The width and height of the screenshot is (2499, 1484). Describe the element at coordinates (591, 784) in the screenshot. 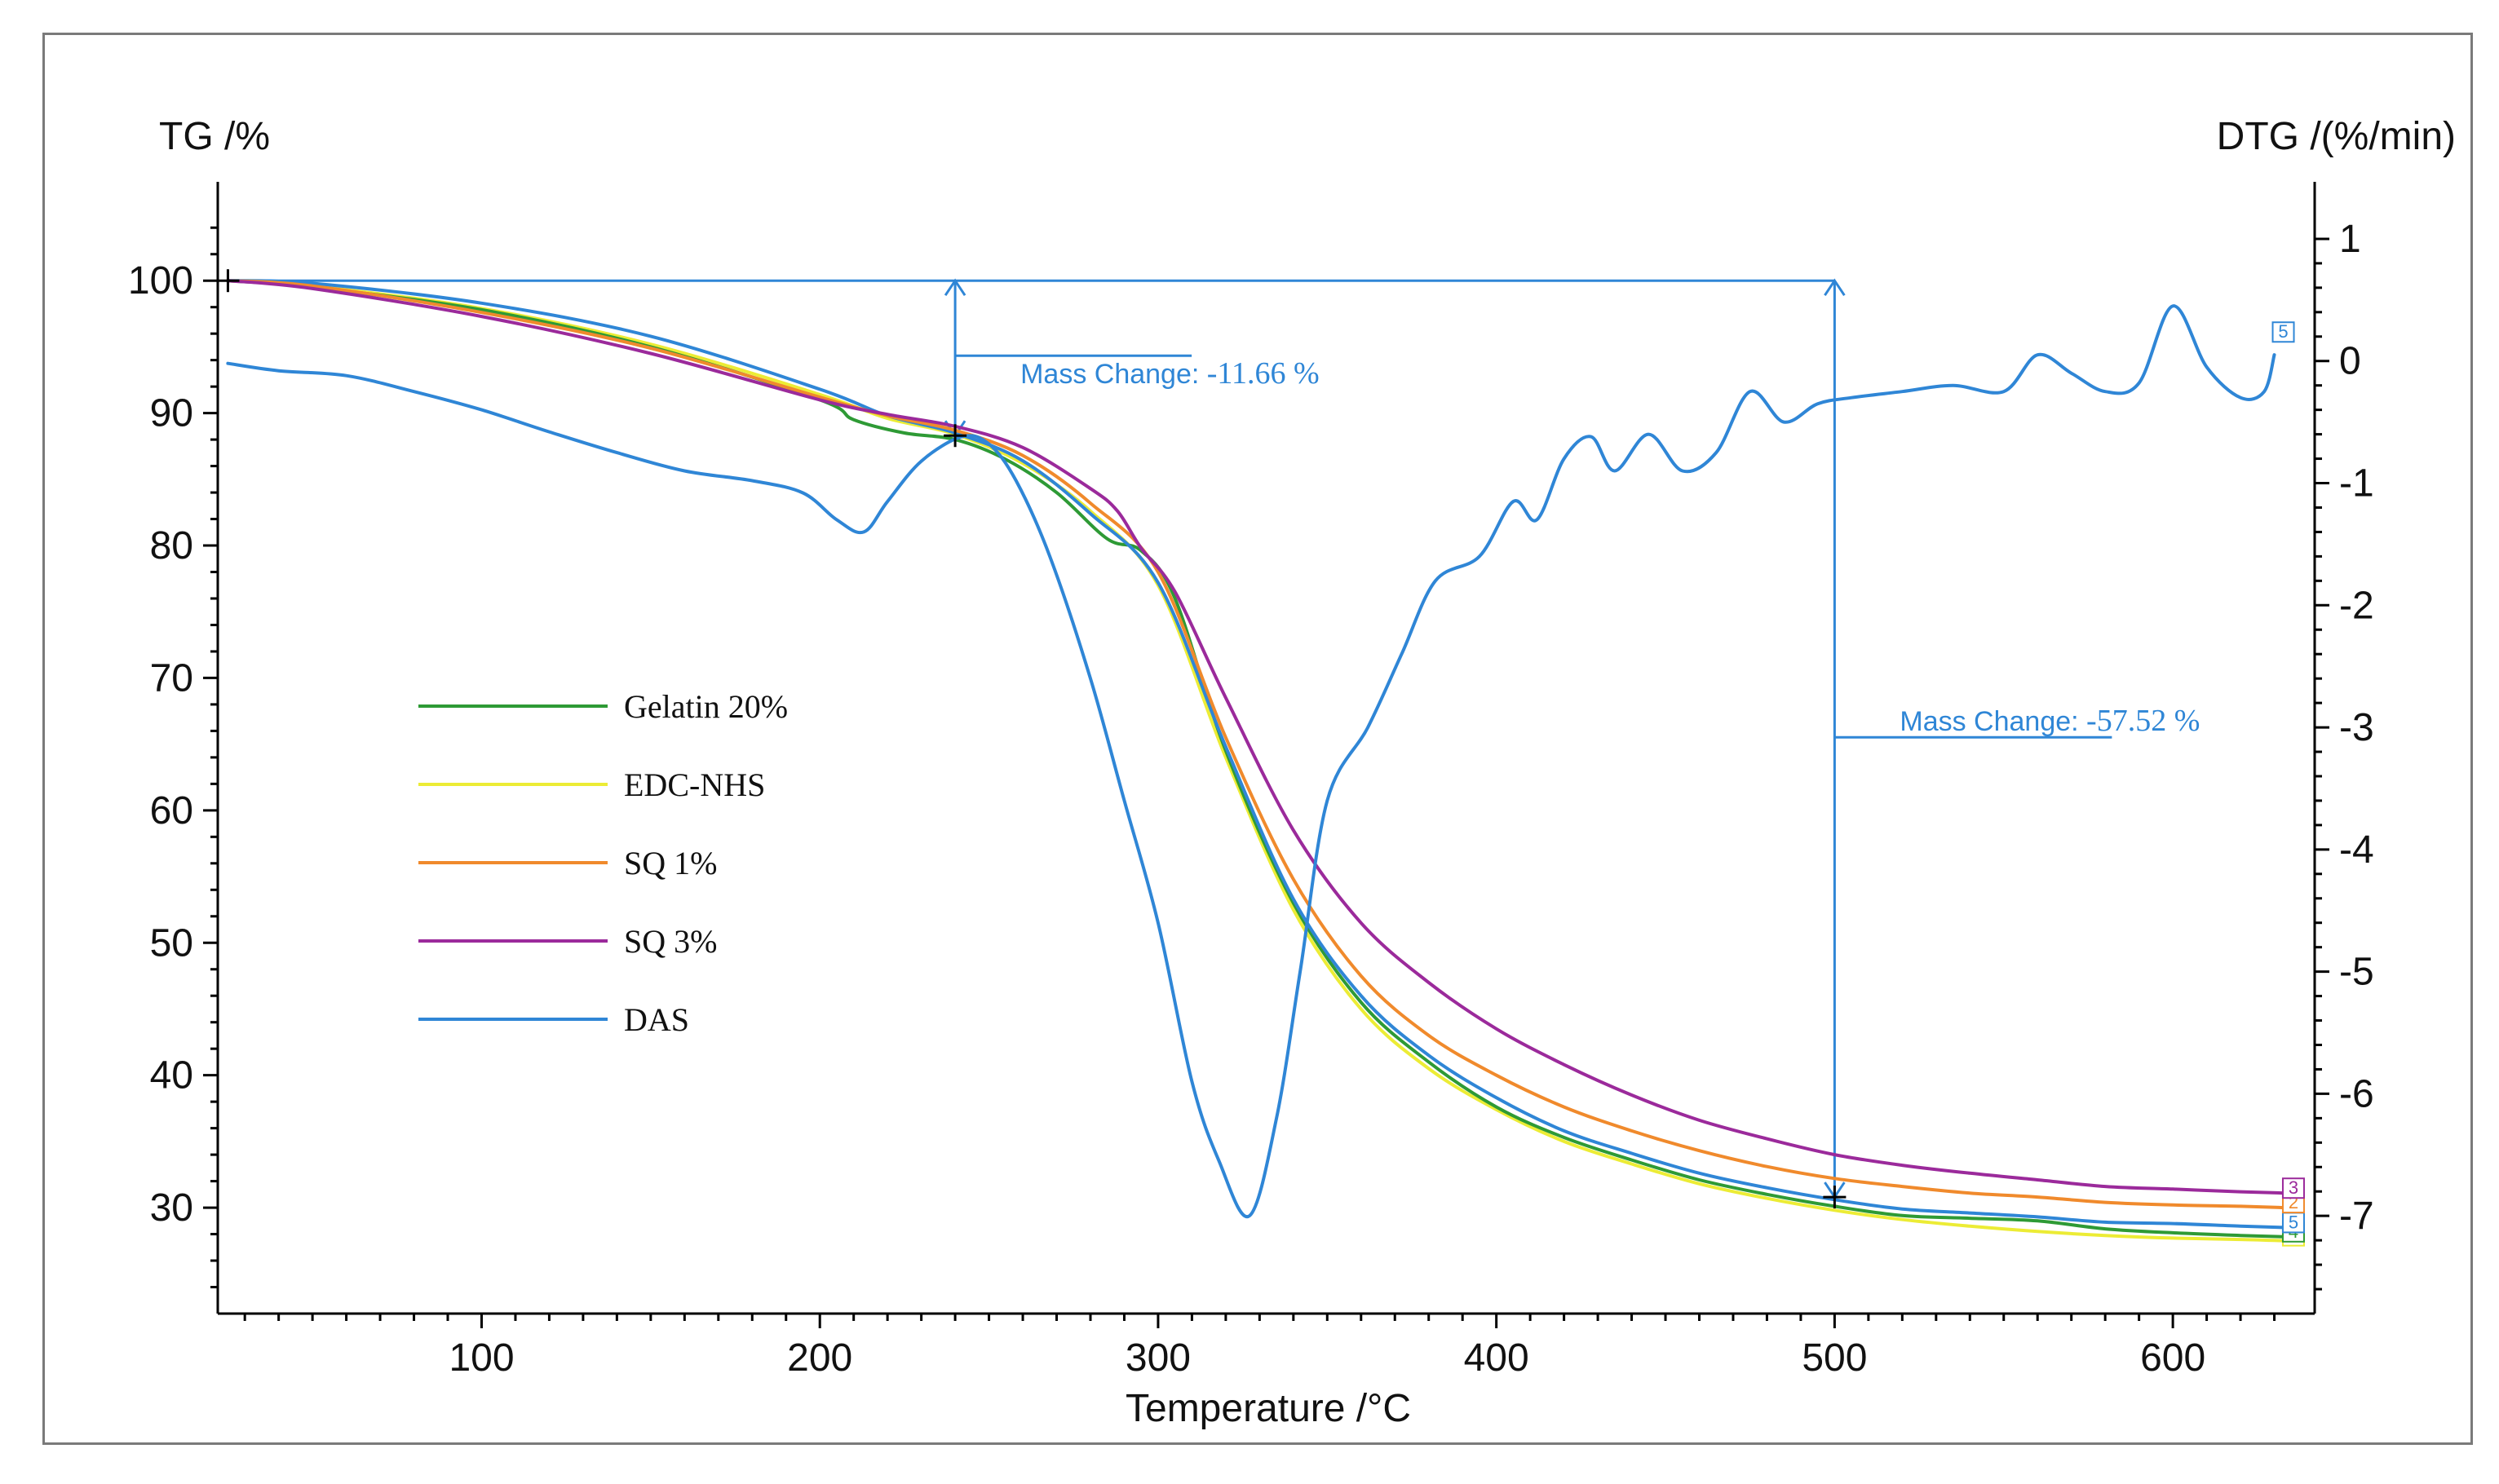

I see `legend-item-edc: EDC-NHS` at that location.